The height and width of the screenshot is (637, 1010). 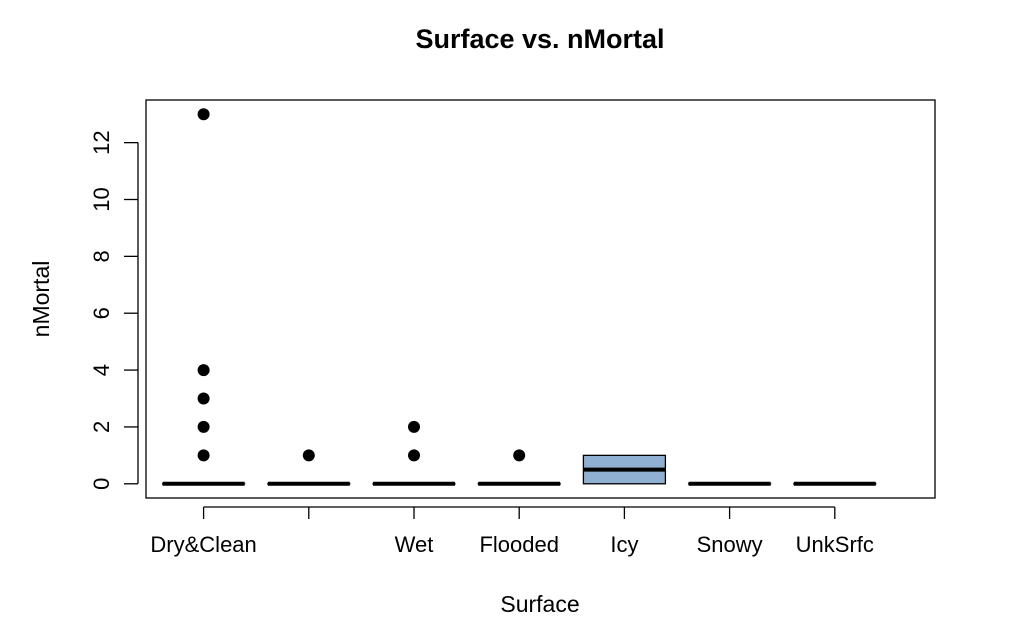 What do you see at coordinates (101, 370) in the screenshot?
I see `y-tick-label: 4` at bounding box center [101, 370].